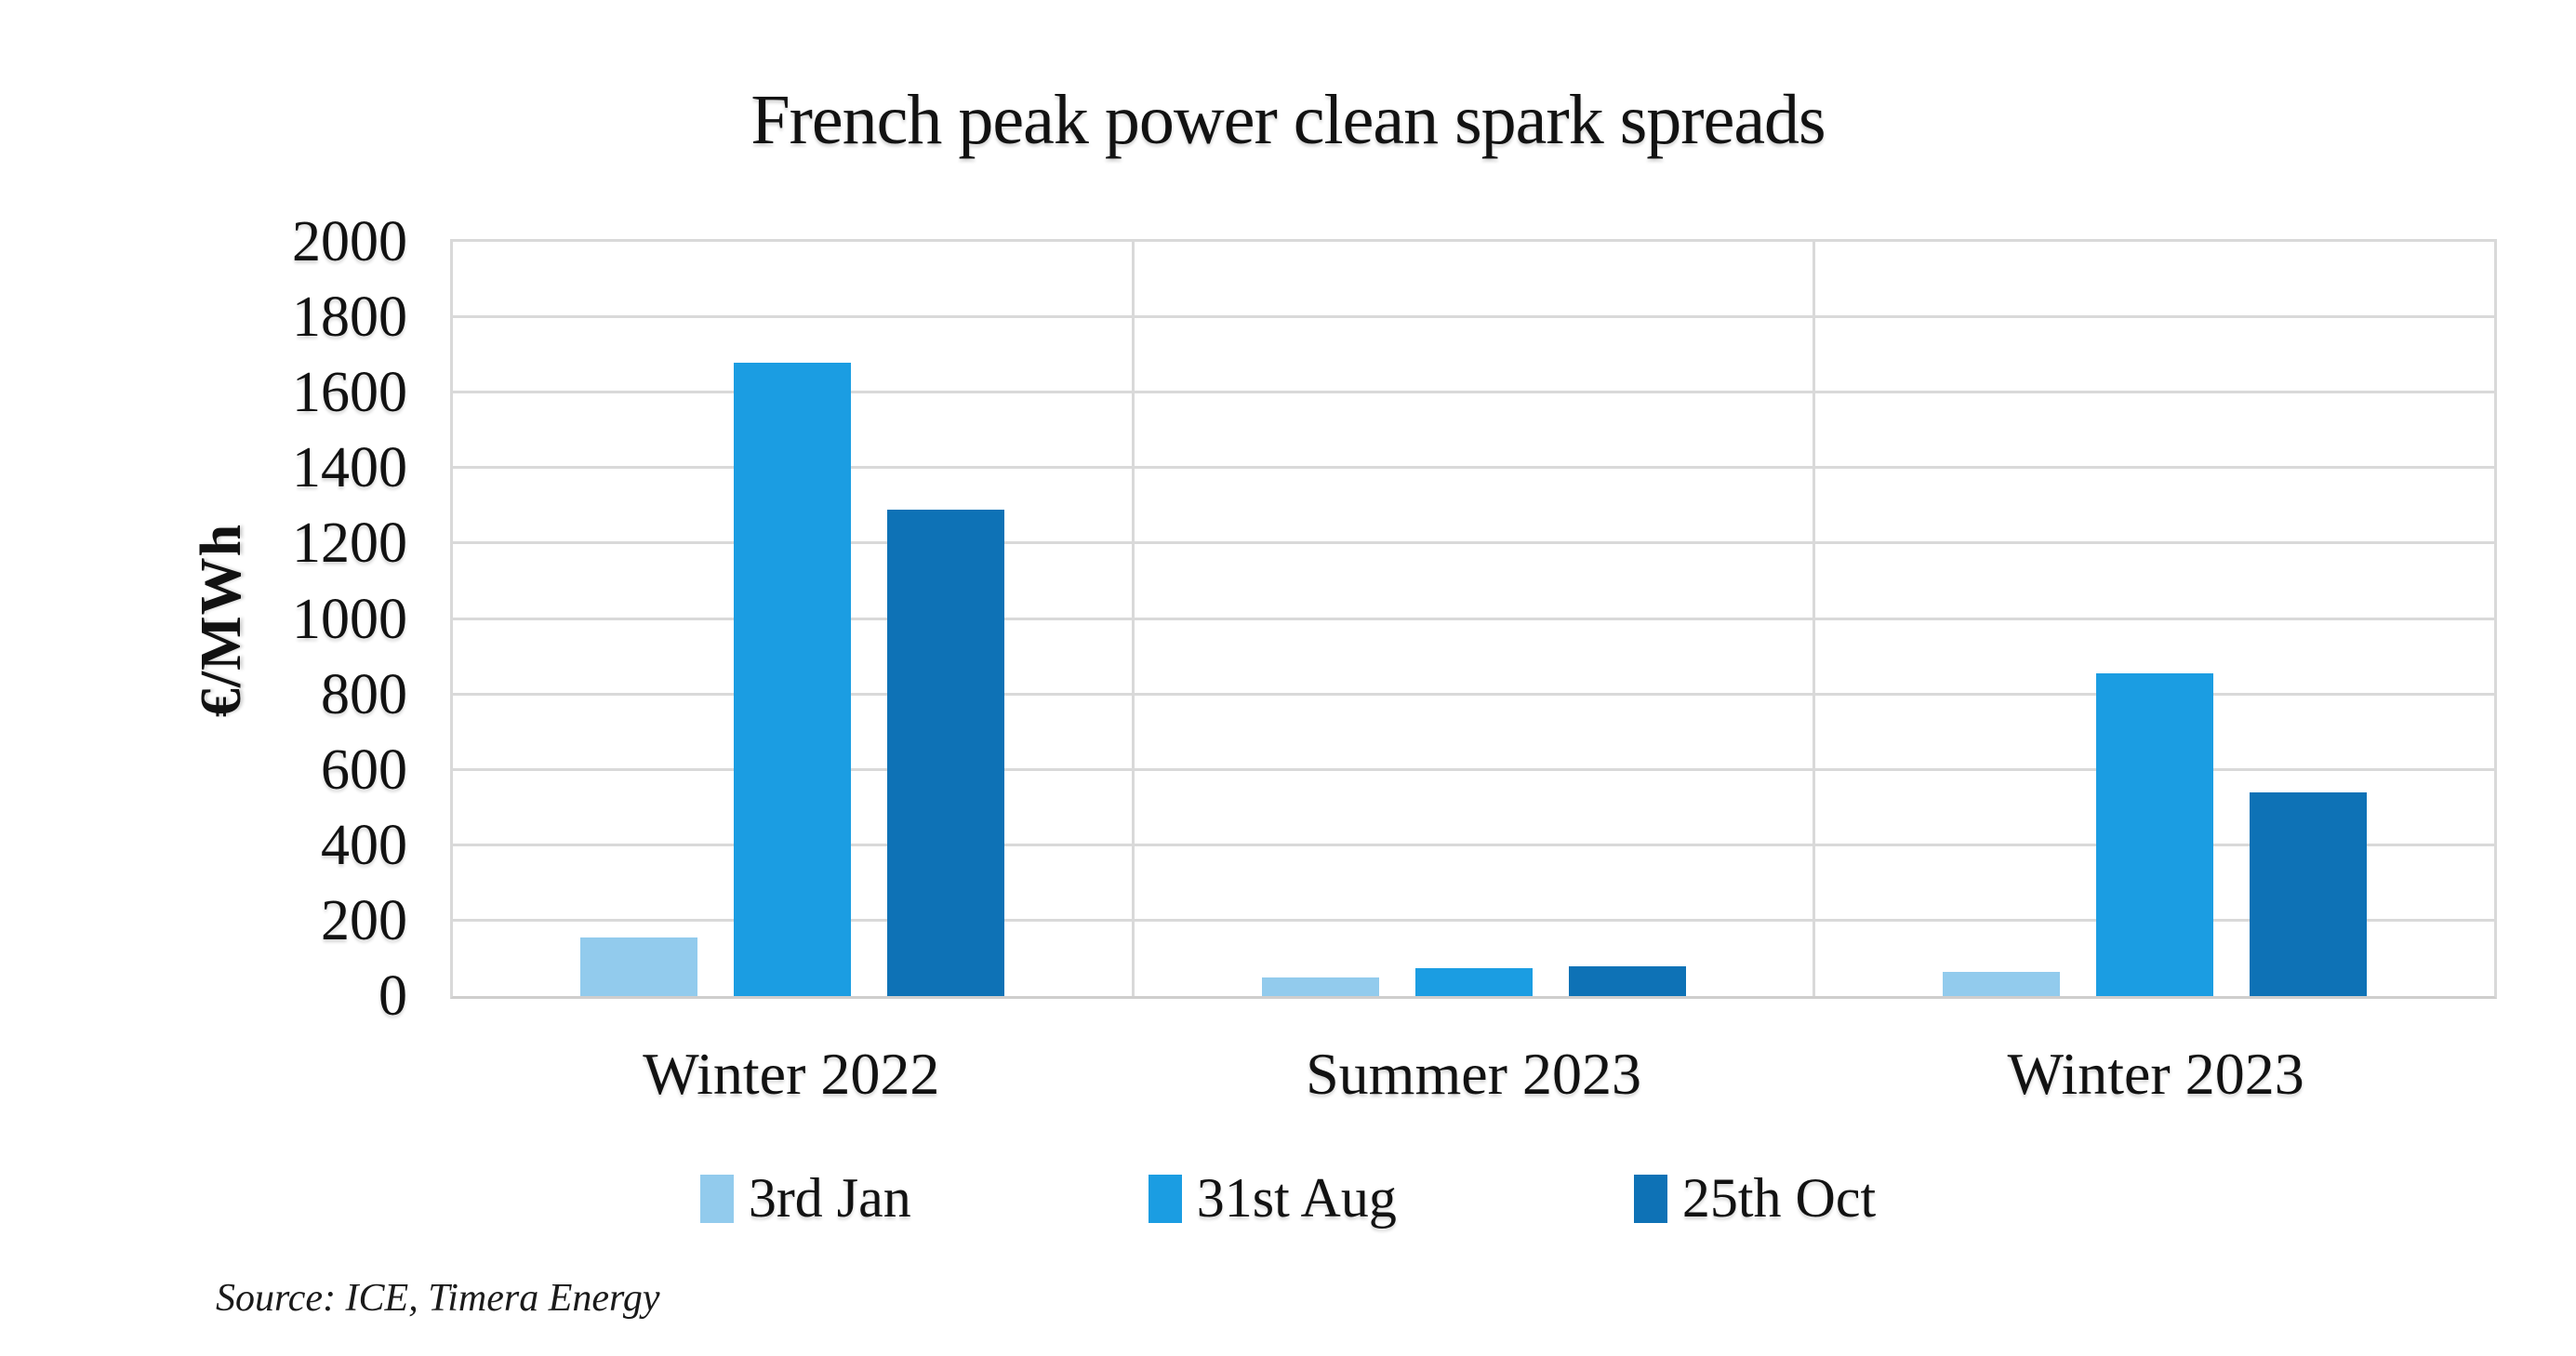  I want to click on legend-label-31st-aug: 31st Aug, so click(1296, 1198).